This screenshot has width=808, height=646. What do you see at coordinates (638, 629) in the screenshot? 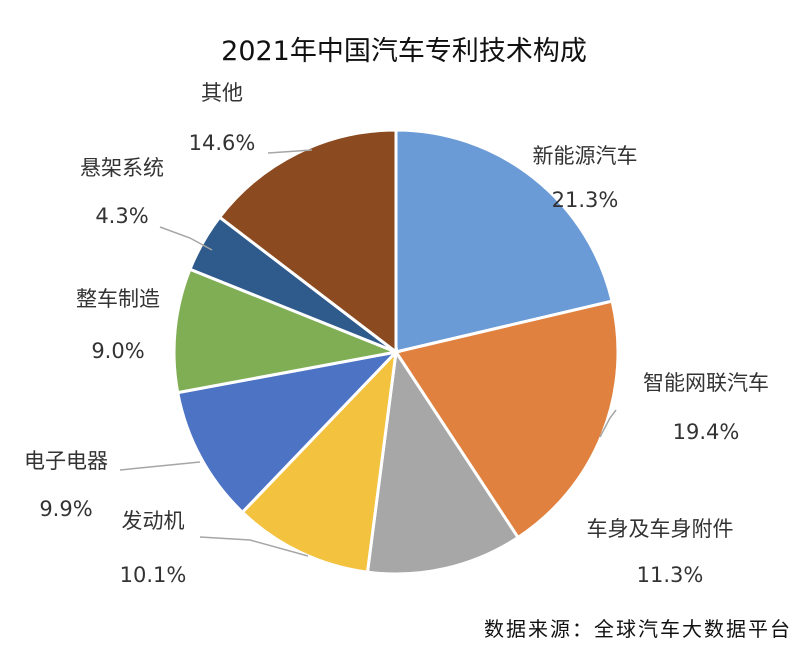
I see `source-note: 数据来源：全球汽车大数据平台` at bounding box center [638, 629].